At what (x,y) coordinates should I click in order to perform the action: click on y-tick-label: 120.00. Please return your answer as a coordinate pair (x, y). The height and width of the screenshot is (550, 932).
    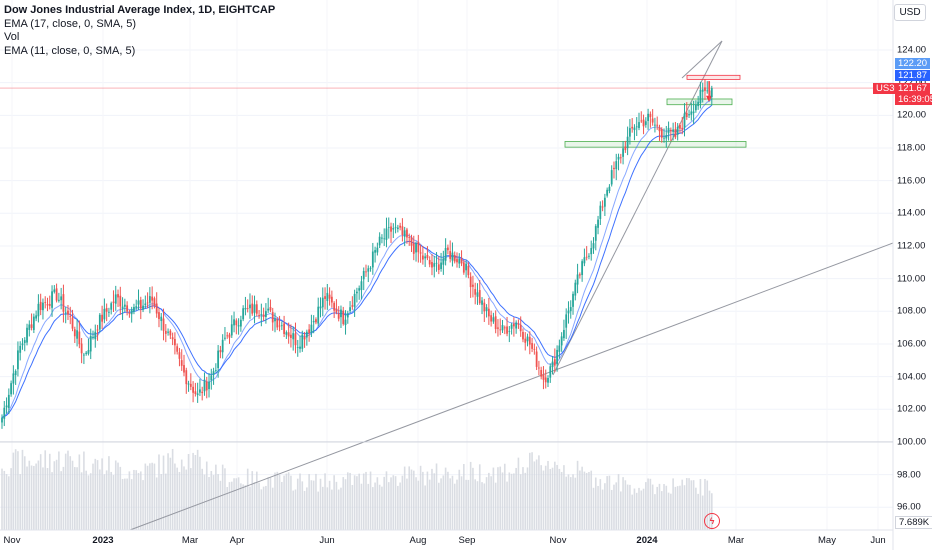
    Looking at the image, I should click on (912, 115).